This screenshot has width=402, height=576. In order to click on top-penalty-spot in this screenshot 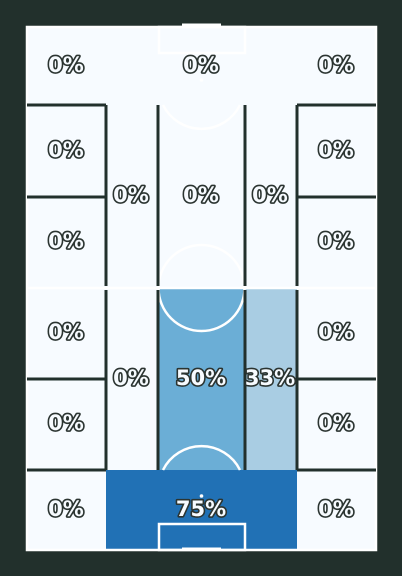, I will do `click(201, 80)`.